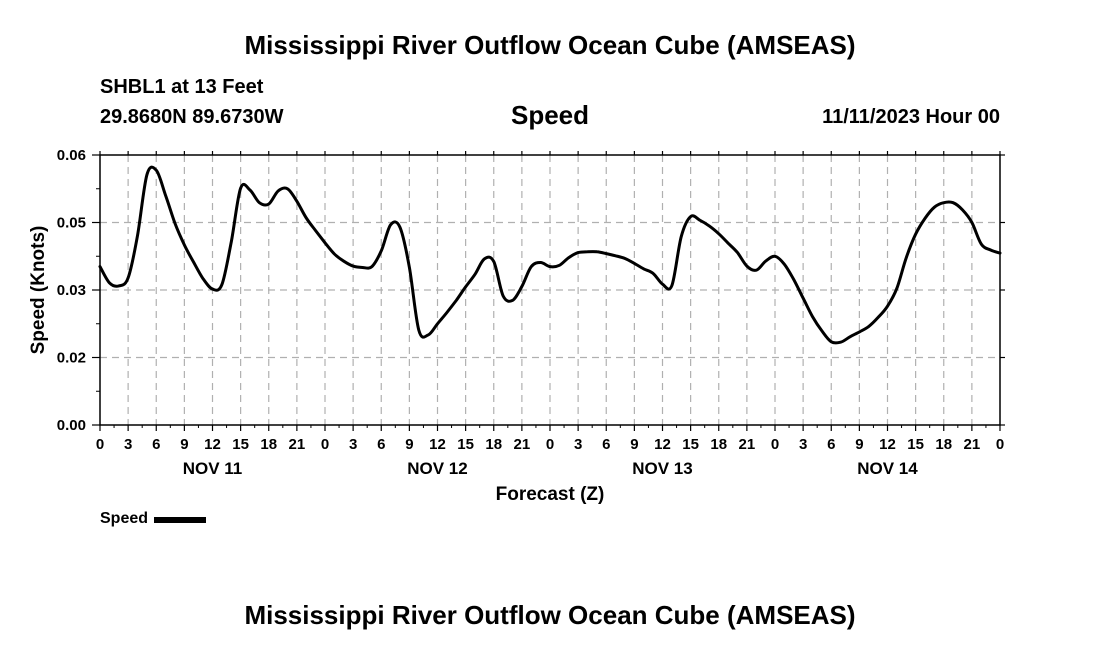 This screenshot has width=1100, height=650. I want to click on station-label: SHBL1 at 13 Feet, so click(182, 87).